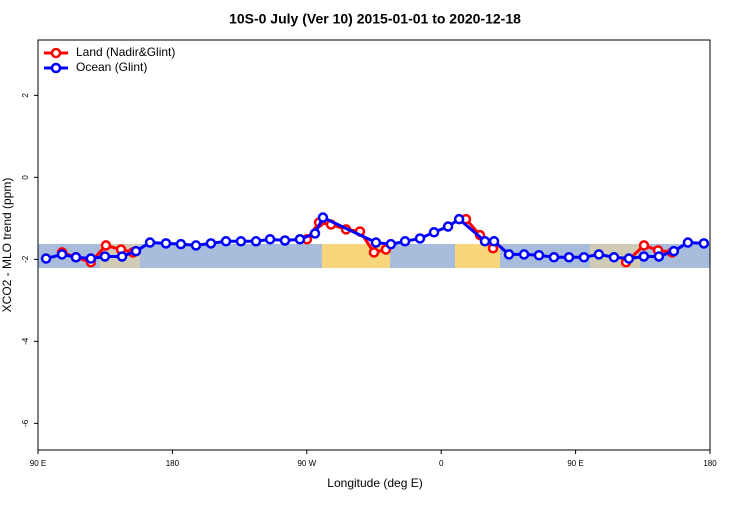 This screenshot has height=505, width=750. Describe the element at coordinates (441, 463) in the screenshot. I see `x-tick-label: 0` at that location.